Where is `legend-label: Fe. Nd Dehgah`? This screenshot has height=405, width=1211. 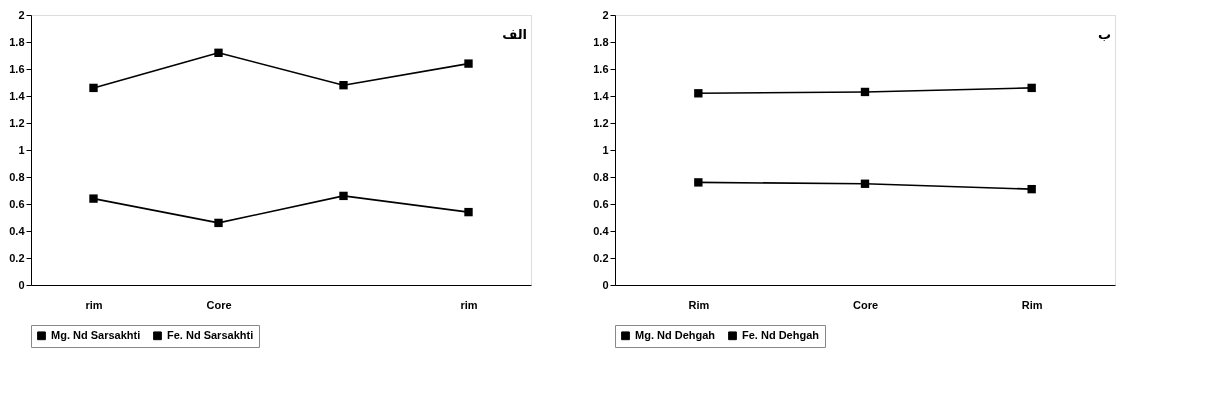 legend-label: Fe. Nd Dehgah is located at coordinates (781, 334).